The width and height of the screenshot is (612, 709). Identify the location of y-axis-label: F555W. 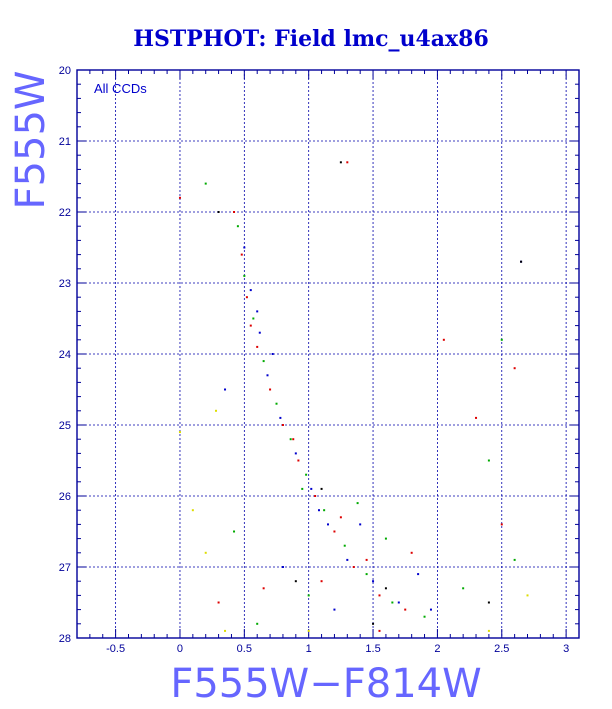
(31, 140).